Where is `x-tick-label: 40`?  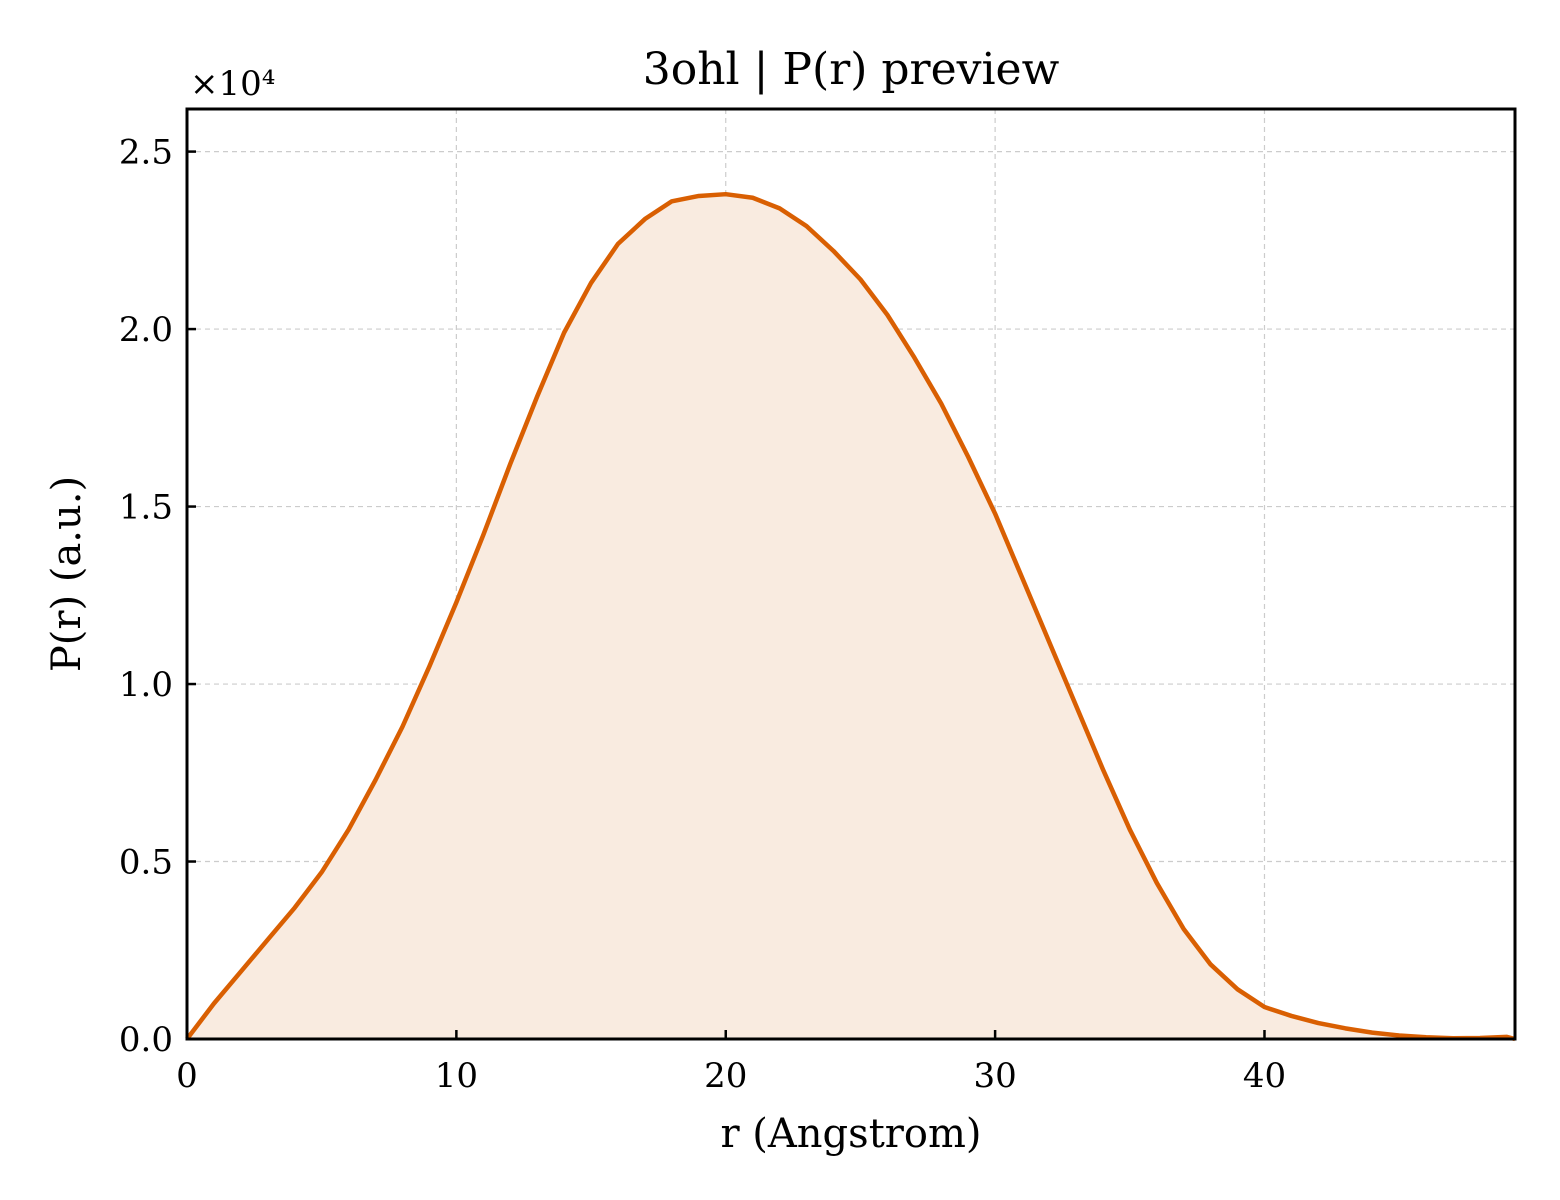 x-tick-label: 40 is located at coordinates (1264, 1076).